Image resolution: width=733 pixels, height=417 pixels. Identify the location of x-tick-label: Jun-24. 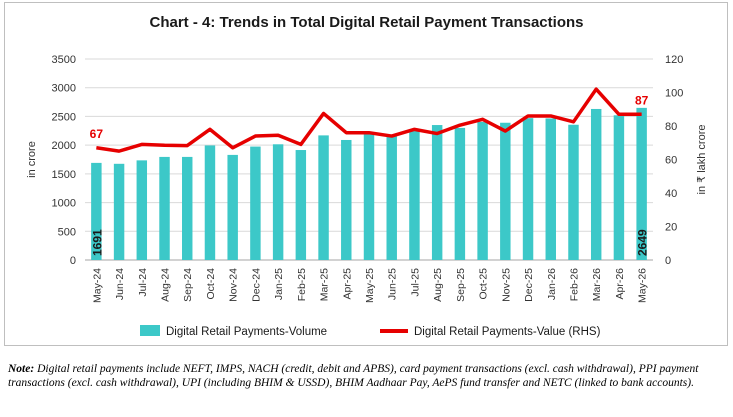
(120, 284).